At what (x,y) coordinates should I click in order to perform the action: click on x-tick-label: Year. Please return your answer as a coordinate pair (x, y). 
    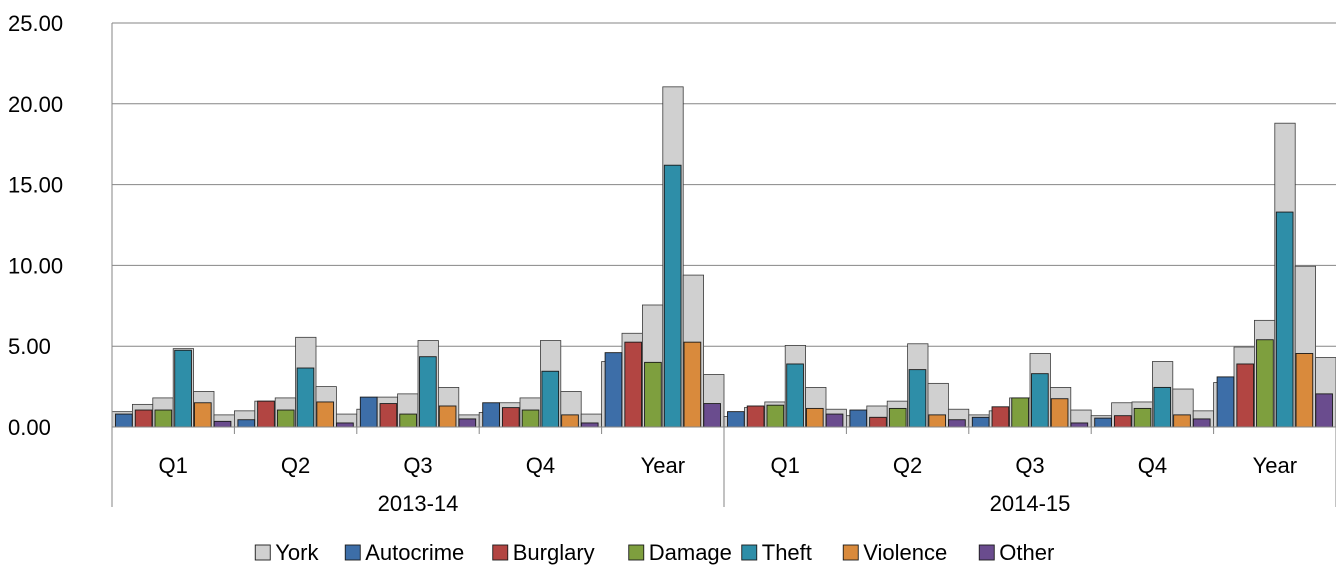
    Looking at the image, I should click on (1275, 465).